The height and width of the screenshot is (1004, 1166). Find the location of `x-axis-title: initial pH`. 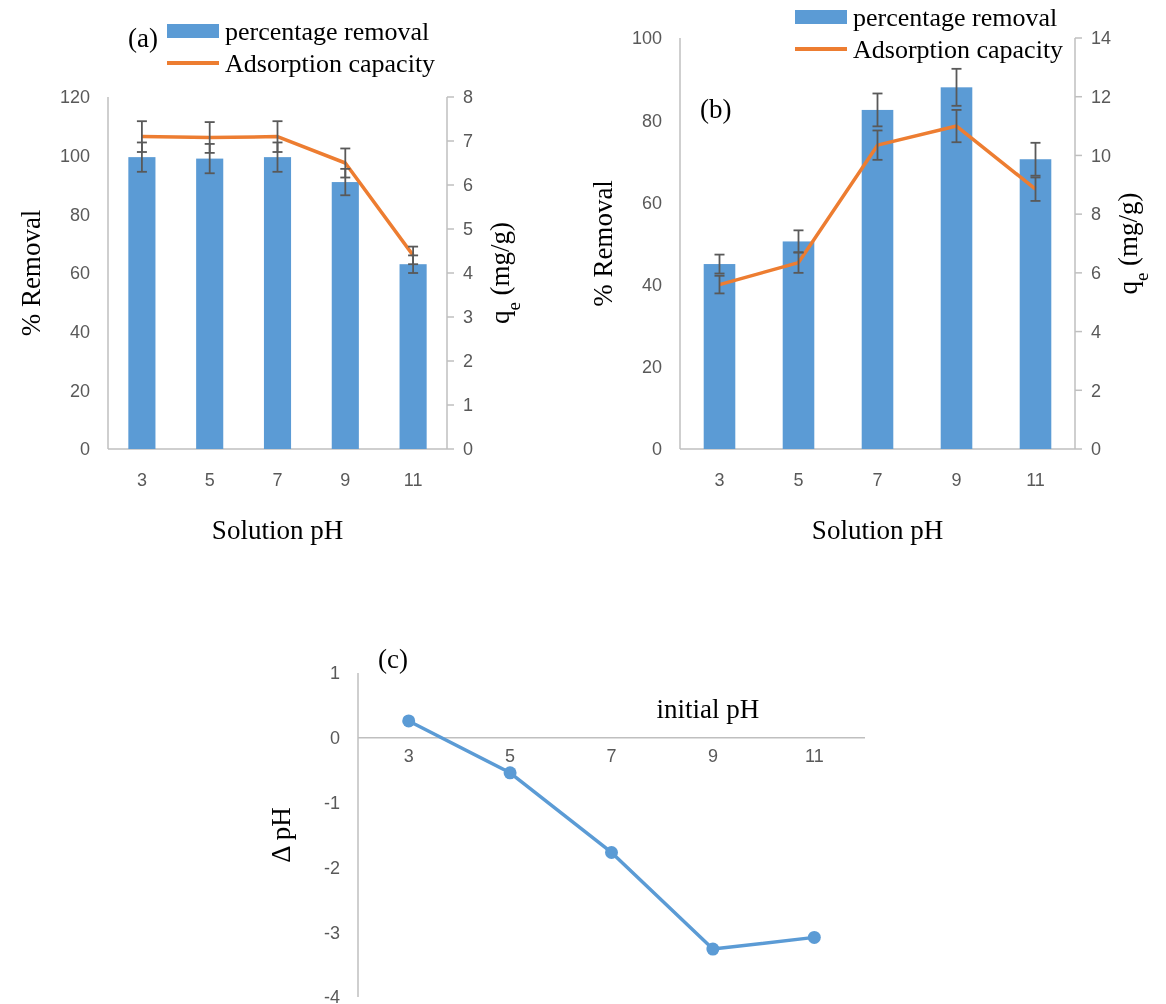

x-axis-title: initial pH is located at coordinates (708, 708).